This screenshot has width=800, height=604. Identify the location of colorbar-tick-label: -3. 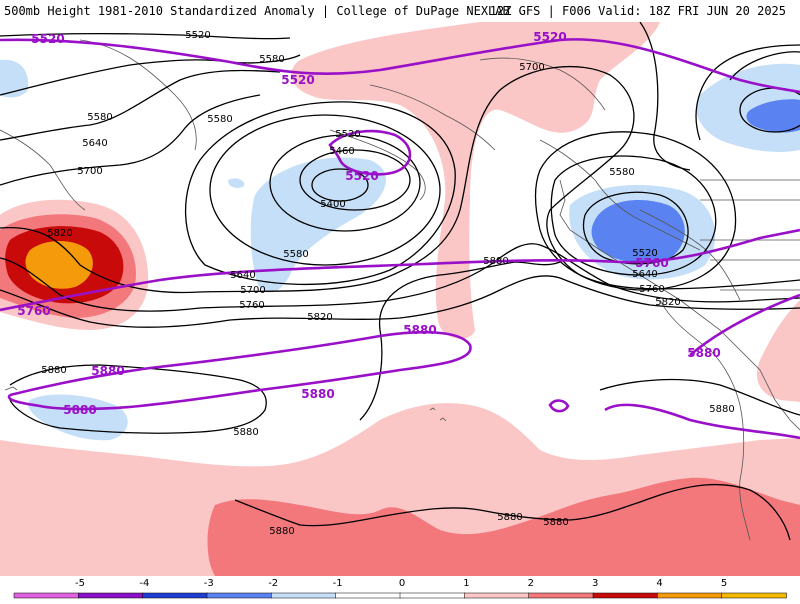
(209, 583).